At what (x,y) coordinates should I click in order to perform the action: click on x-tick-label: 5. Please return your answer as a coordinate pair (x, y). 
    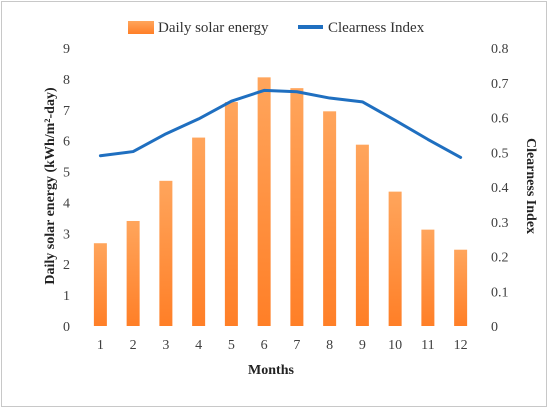
    Looking at the image, I should click on (231, 345).